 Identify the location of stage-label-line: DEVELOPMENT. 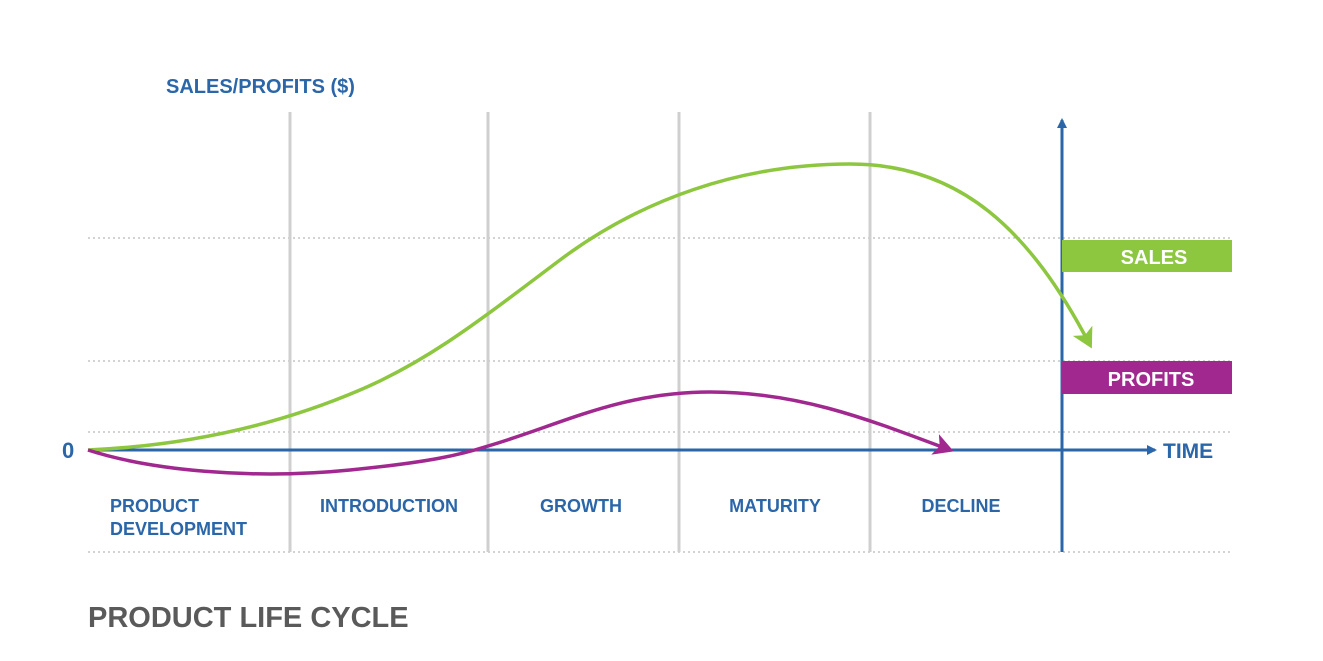
(178, 529).